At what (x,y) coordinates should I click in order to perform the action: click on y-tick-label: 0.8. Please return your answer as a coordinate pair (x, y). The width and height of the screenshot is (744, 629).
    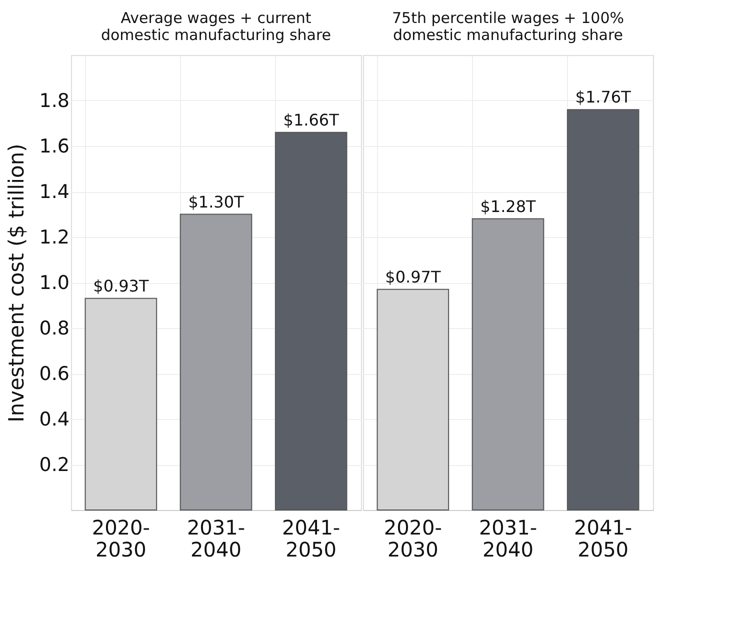
    Looking at the image, I should click on (54, 329).